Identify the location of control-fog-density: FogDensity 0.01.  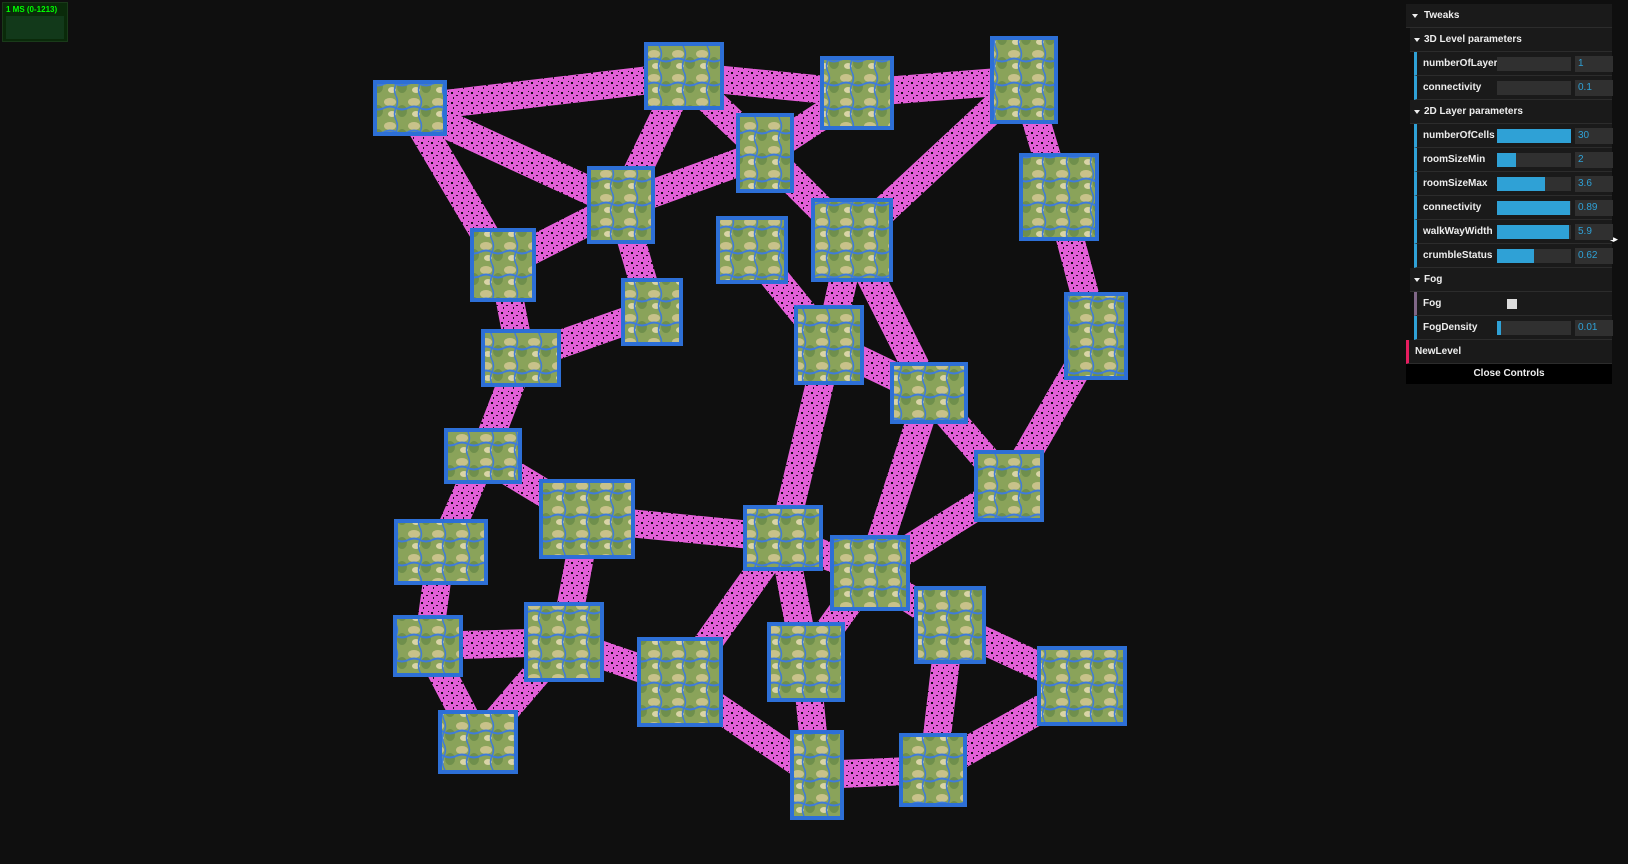
(1513, 328).